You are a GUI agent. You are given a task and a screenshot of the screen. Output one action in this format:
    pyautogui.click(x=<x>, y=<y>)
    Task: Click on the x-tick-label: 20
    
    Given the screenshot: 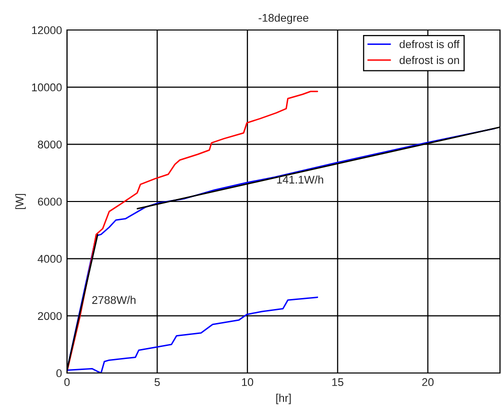 What is the action you would take?
    pyautogui.click(x=428, y=382)
    